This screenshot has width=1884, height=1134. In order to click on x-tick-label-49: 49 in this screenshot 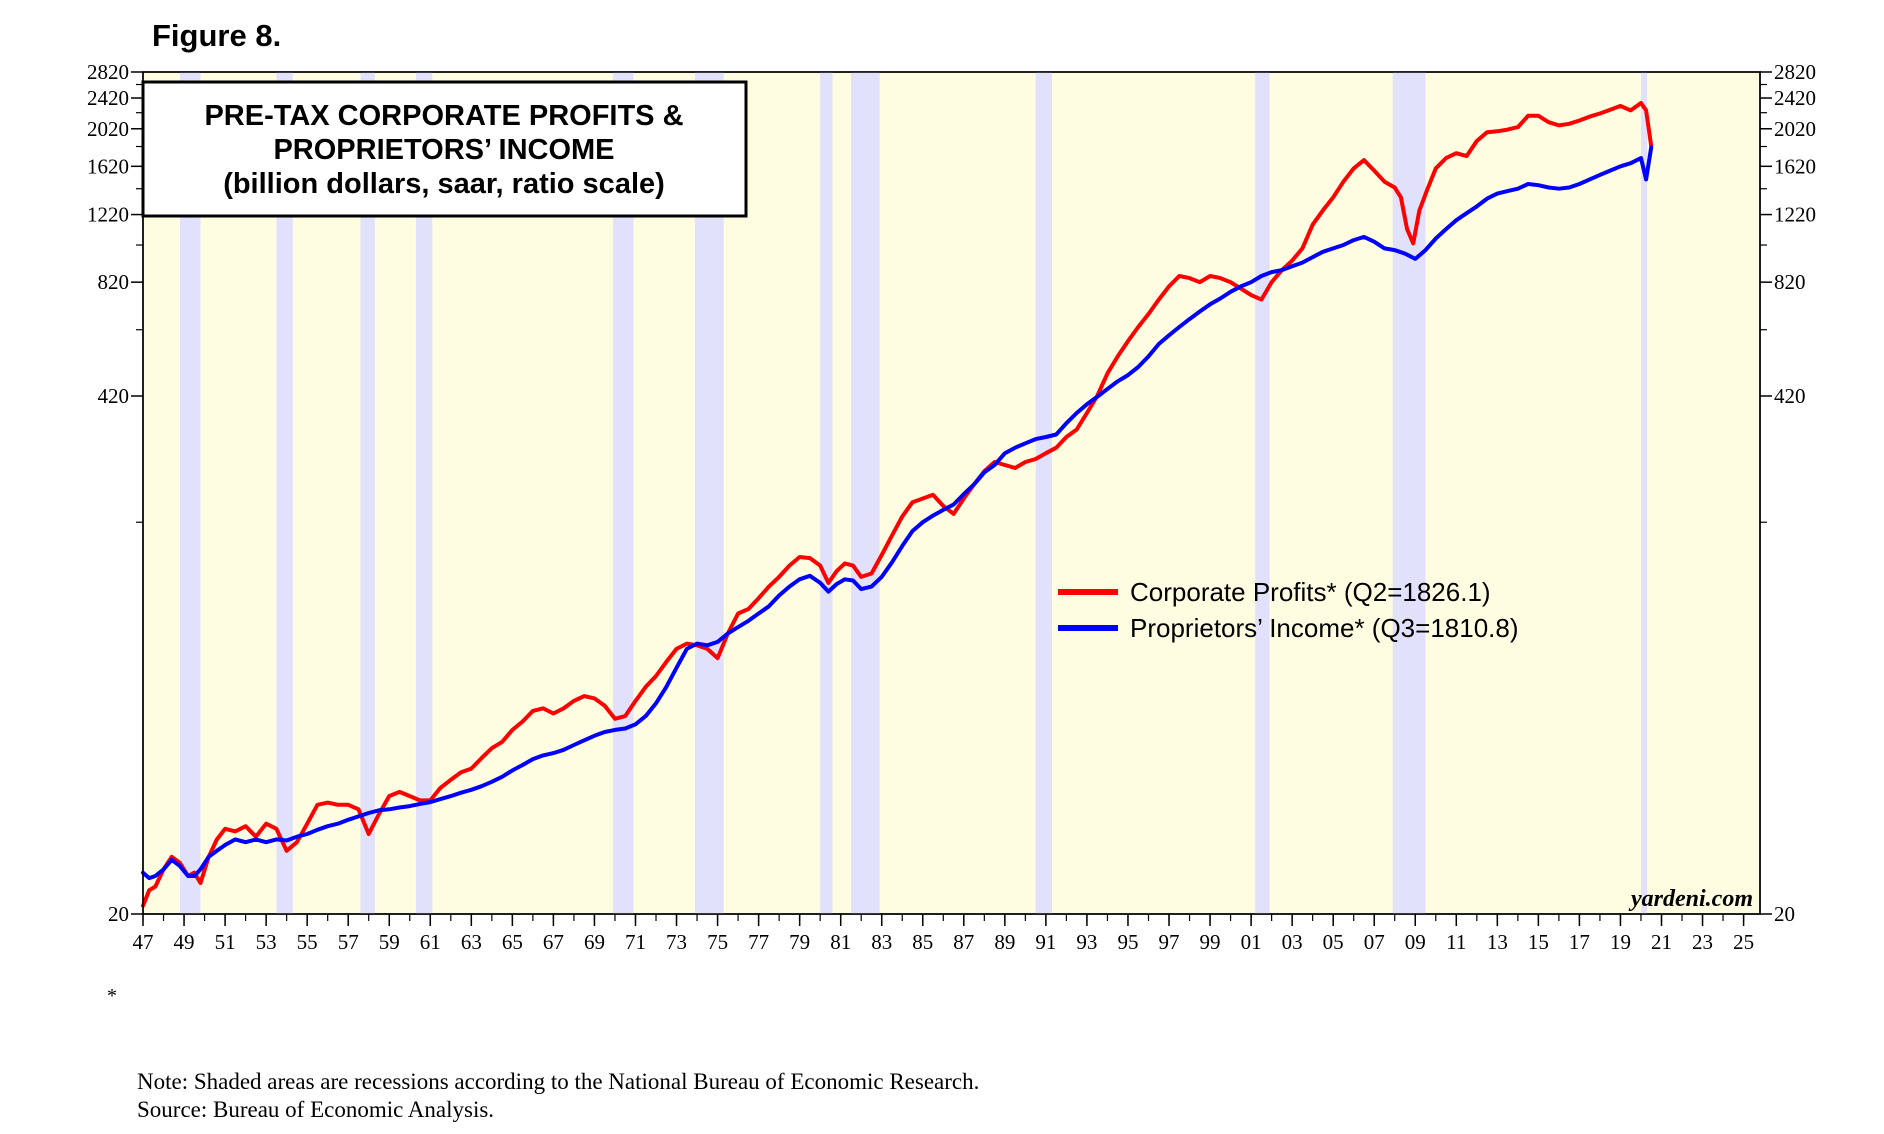, I will do `click(184, 942)`.